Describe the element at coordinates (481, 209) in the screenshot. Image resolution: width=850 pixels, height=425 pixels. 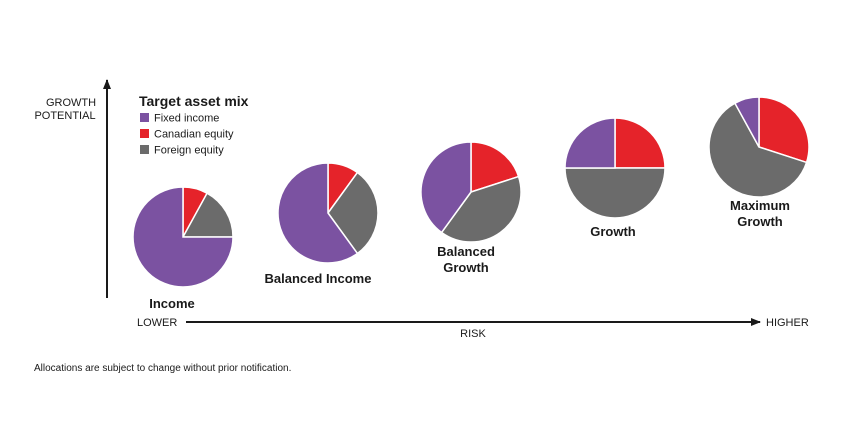
I see `pie-slice-balanced-growth-foreign-equity` at that location.